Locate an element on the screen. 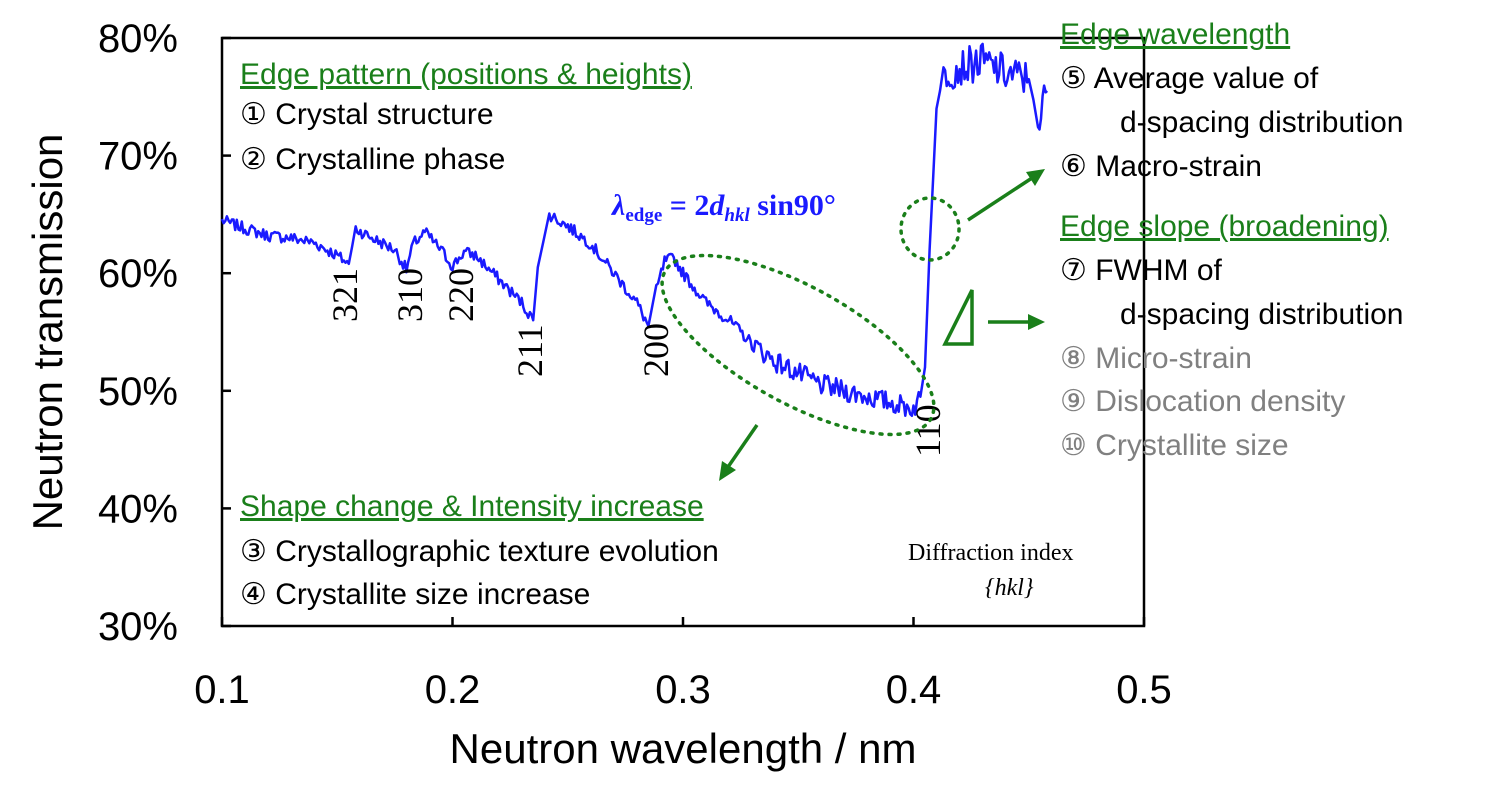  item-5-cont: d-spacing distribution is located at coordinates (1262, 122).